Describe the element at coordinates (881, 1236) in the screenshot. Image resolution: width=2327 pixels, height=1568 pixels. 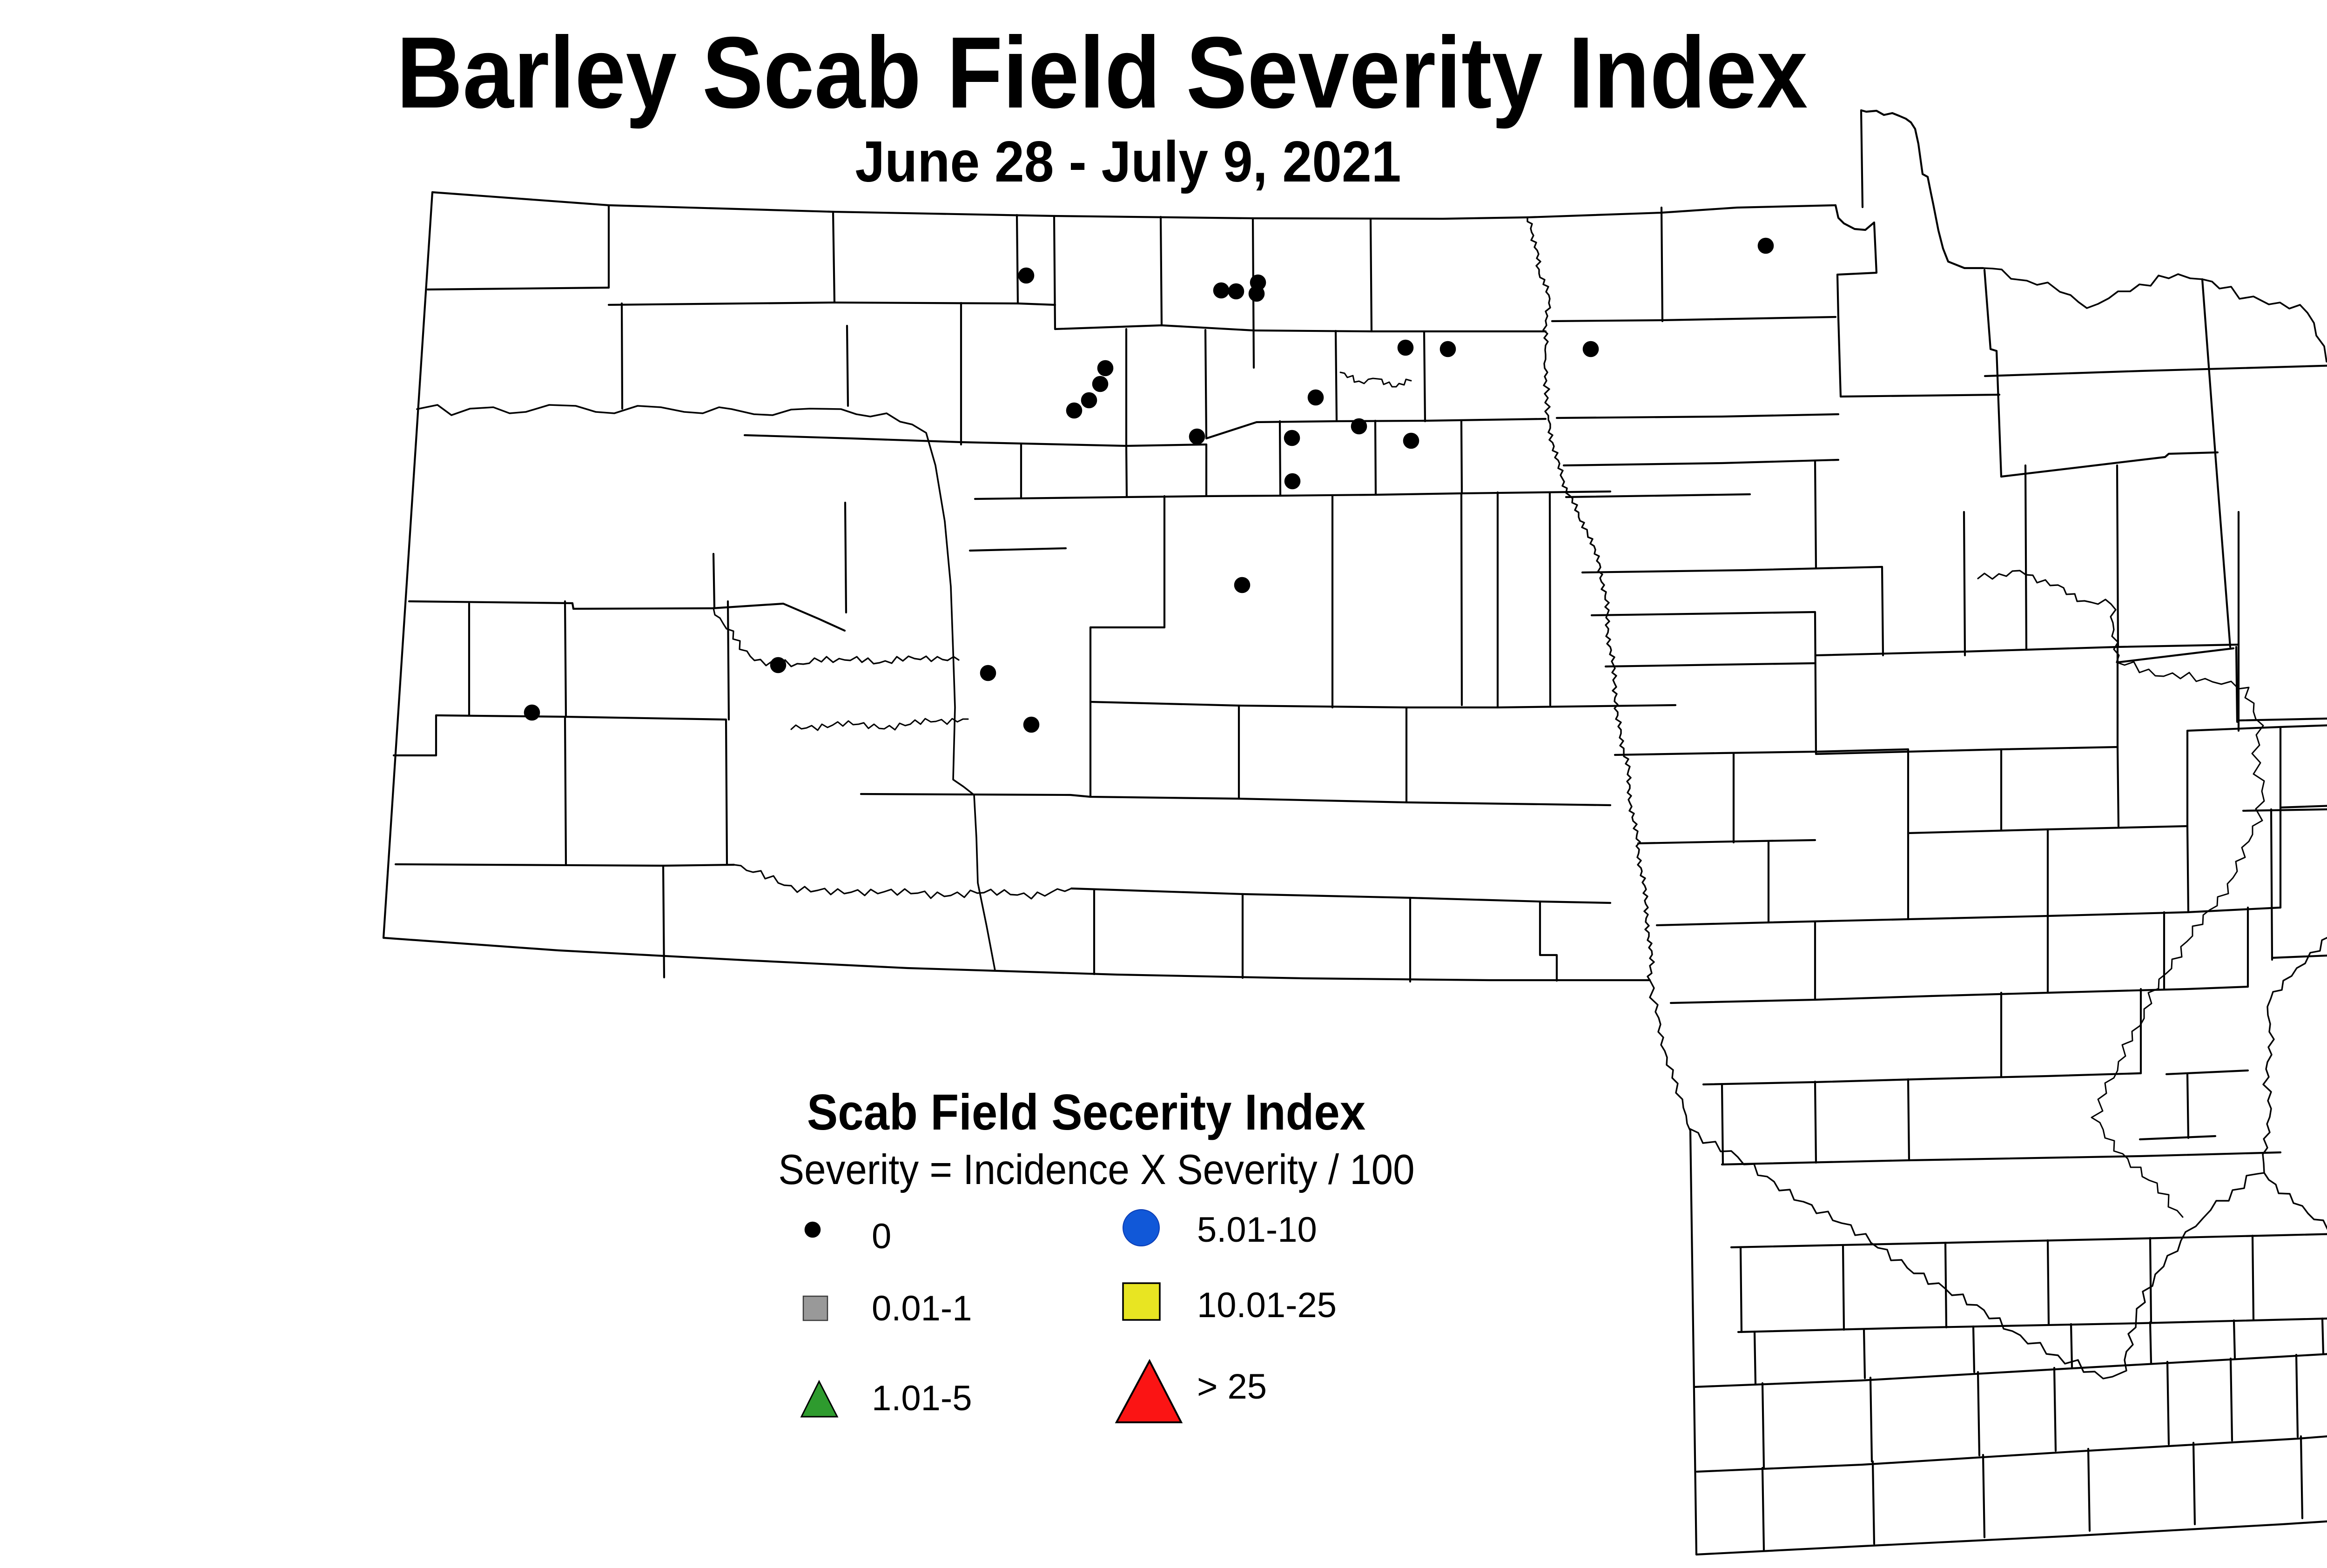
I see `svg-text: 0` at that location.